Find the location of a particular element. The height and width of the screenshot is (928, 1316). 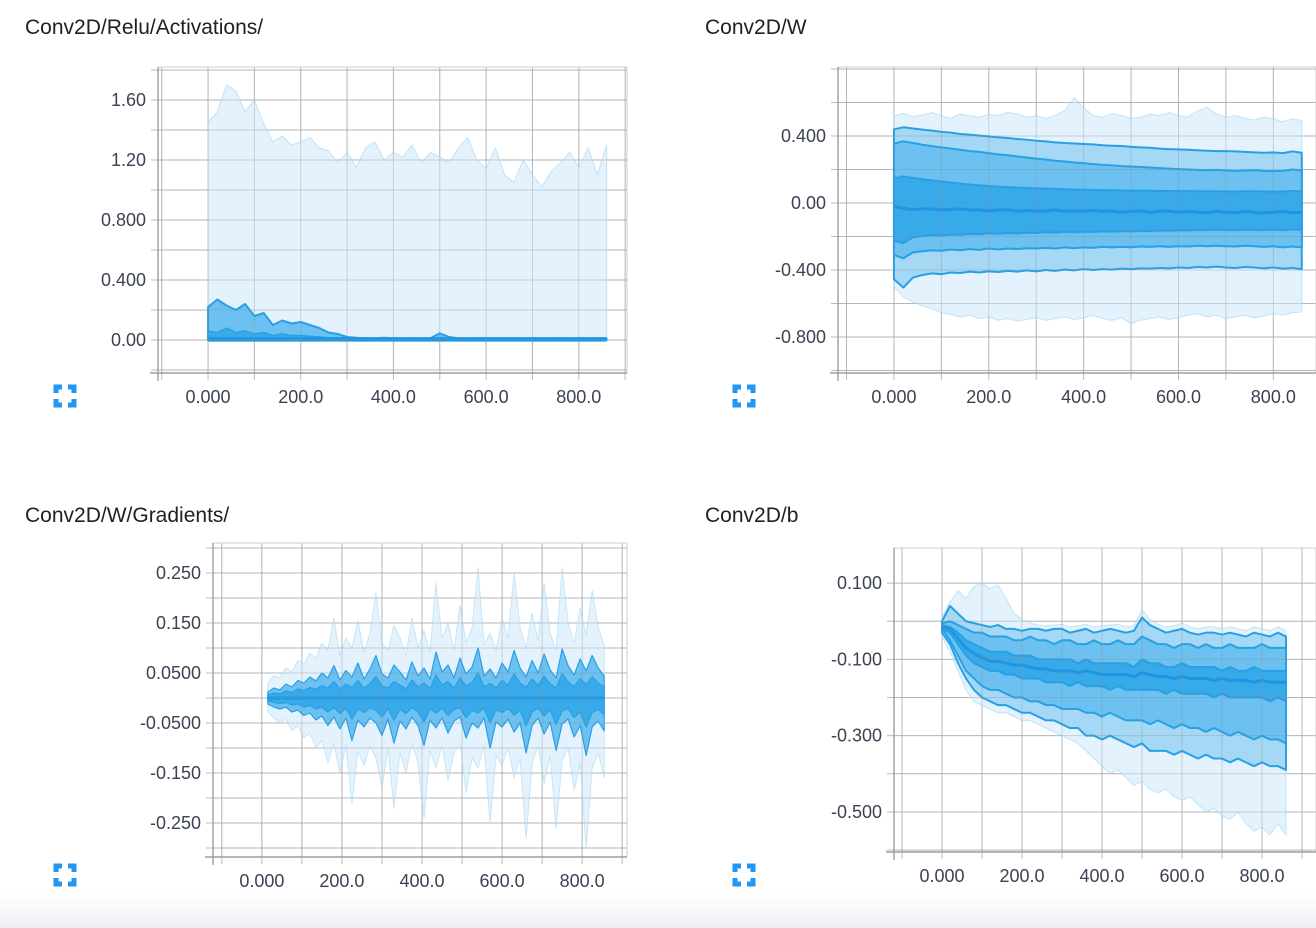

y-tick-label: -0.0500 is located at coordinates (170, 723).